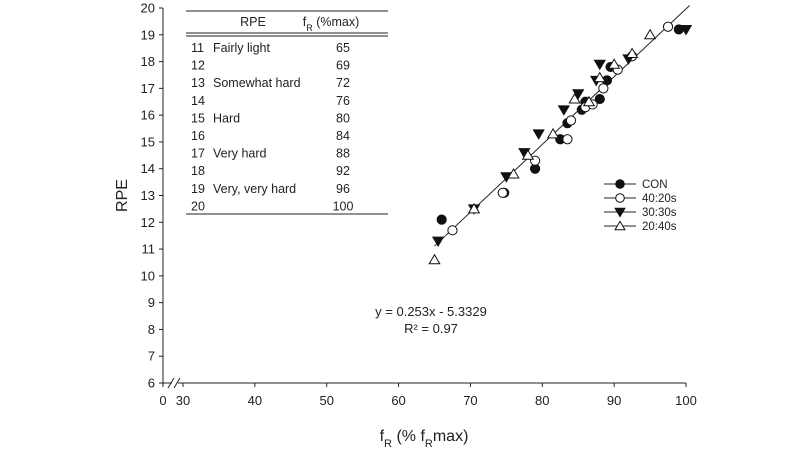 Image resolution: width=800 pixels, height=450 pixels. What do you see at coordinates (148, 275) in the screenshot?
I see `y-tick-label: 10` at bounding box center [148, 275].